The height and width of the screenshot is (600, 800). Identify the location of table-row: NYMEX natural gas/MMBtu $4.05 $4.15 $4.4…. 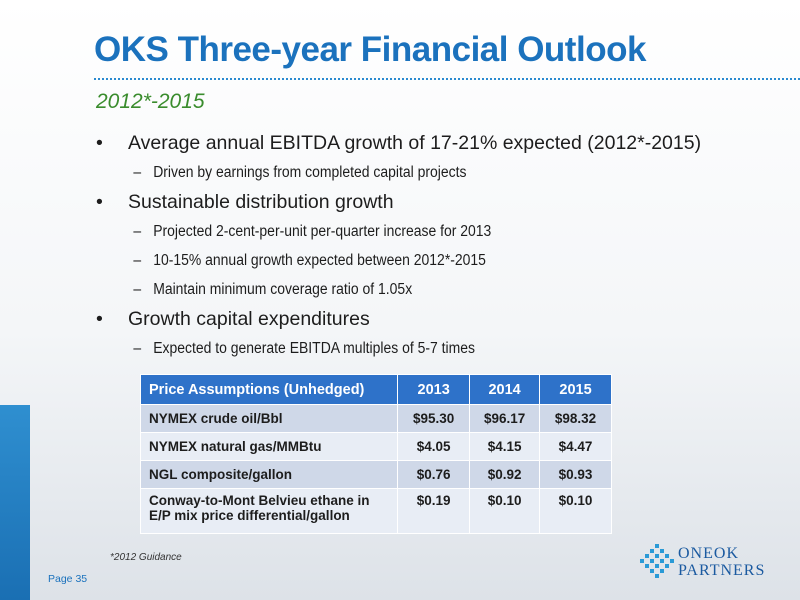
(375, 446).